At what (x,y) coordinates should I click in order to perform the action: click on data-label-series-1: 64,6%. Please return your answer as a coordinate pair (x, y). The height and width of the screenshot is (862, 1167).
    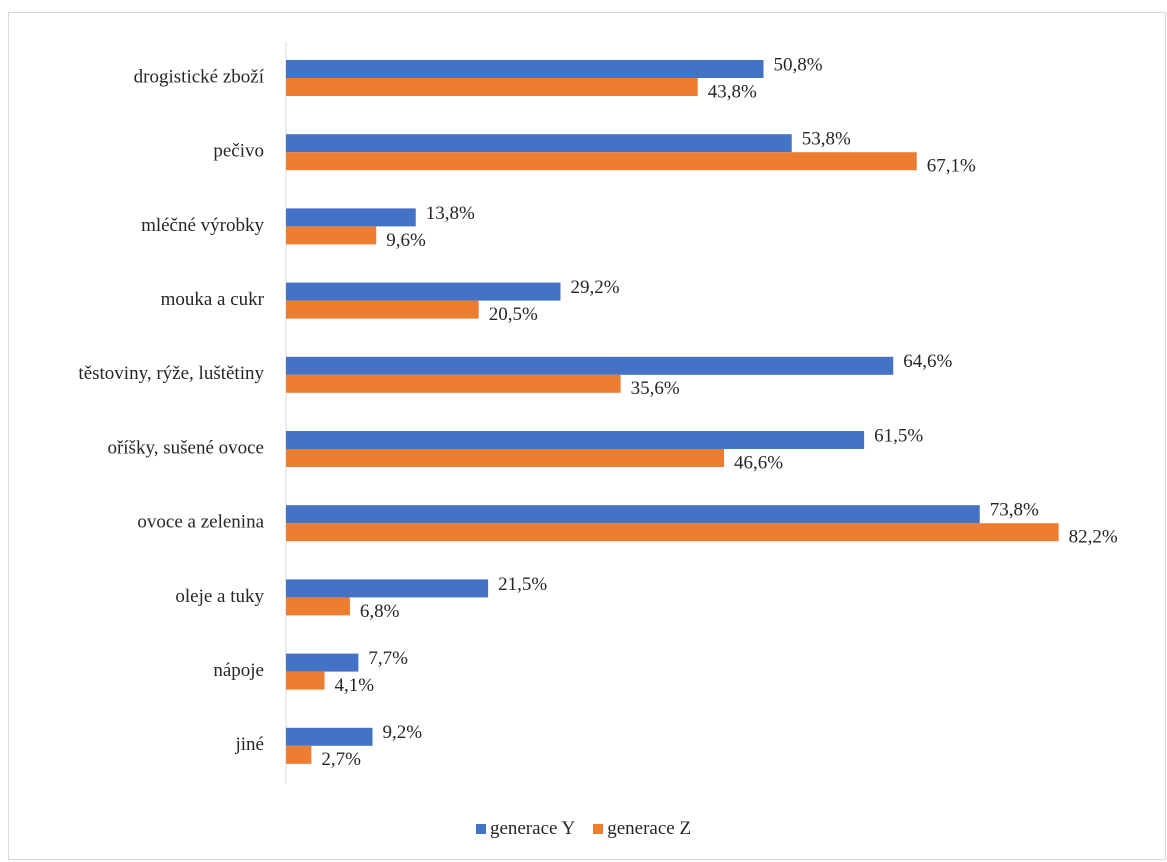
    Looking at the image, I should click on (927, 361).